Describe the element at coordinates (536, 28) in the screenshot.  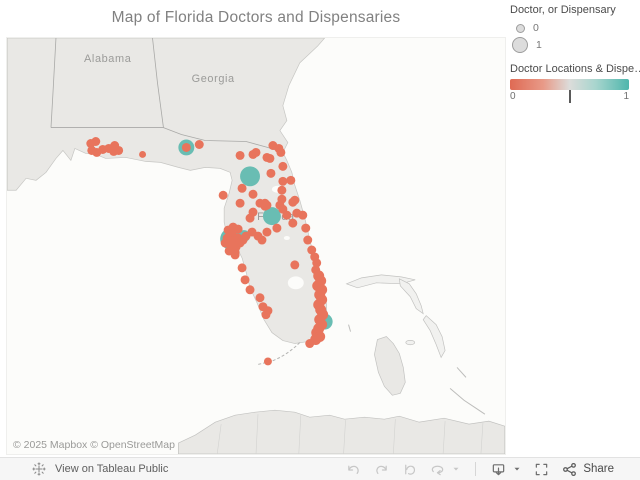
I see `size-legend-label: 0` at that location.